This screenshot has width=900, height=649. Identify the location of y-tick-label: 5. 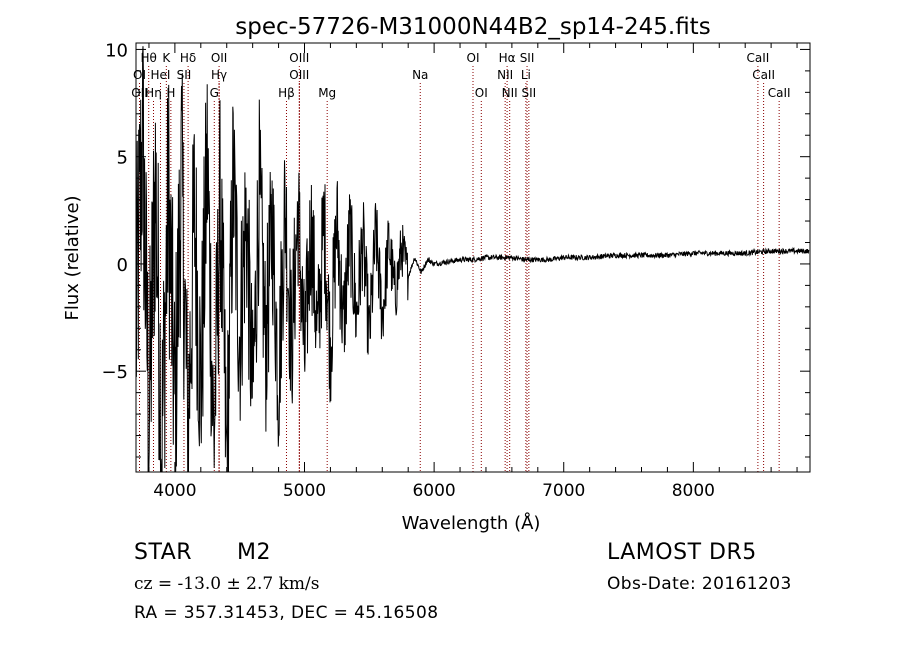
(122, 158).